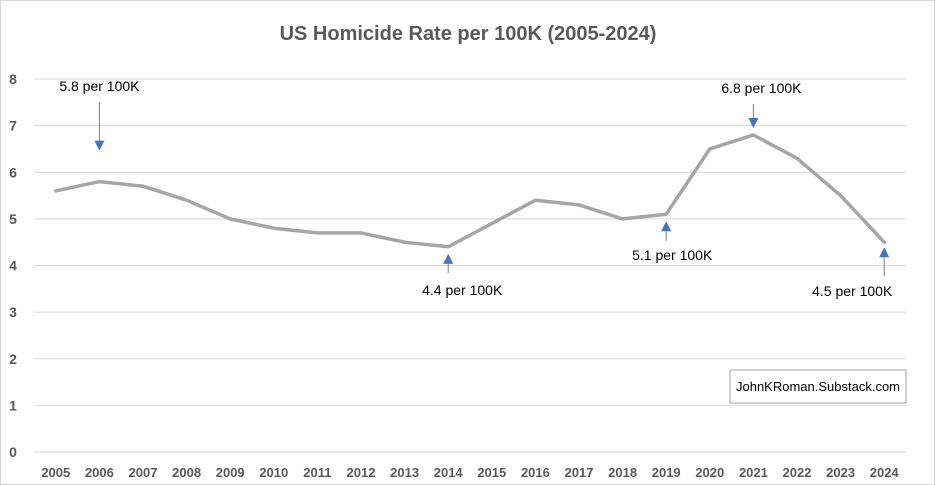  Describe the element at coordinates (622, 472) in the screenshot. I see `x-tick-label: 2018` at that location.